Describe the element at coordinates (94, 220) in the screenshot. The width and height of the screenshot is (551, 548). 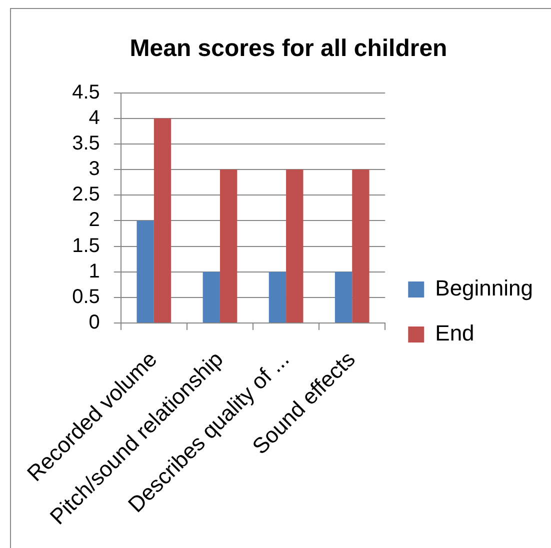
I see `y-tick-label: 2` at that location.